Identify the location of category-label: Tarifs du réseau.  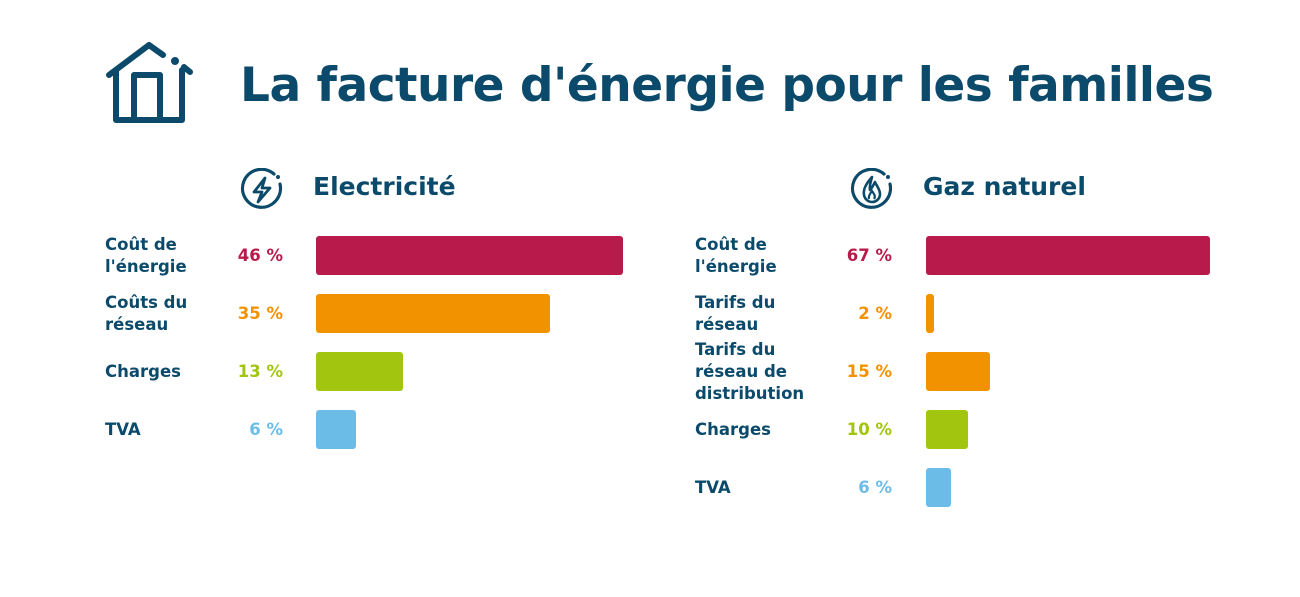
(735, 313).